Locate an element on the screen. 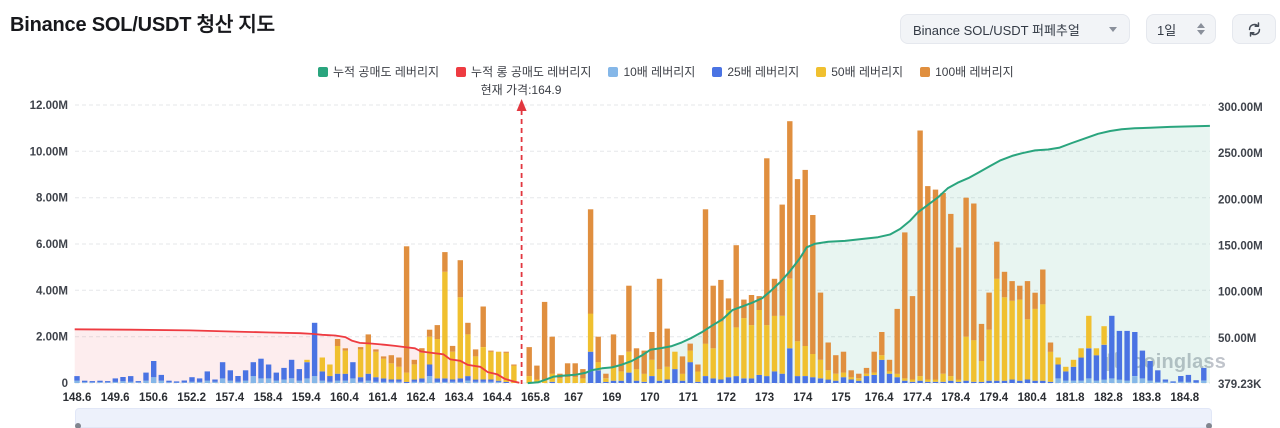 This screenshot has width=1280, height=428. current-price-marker is located at coordinates (521, 241).